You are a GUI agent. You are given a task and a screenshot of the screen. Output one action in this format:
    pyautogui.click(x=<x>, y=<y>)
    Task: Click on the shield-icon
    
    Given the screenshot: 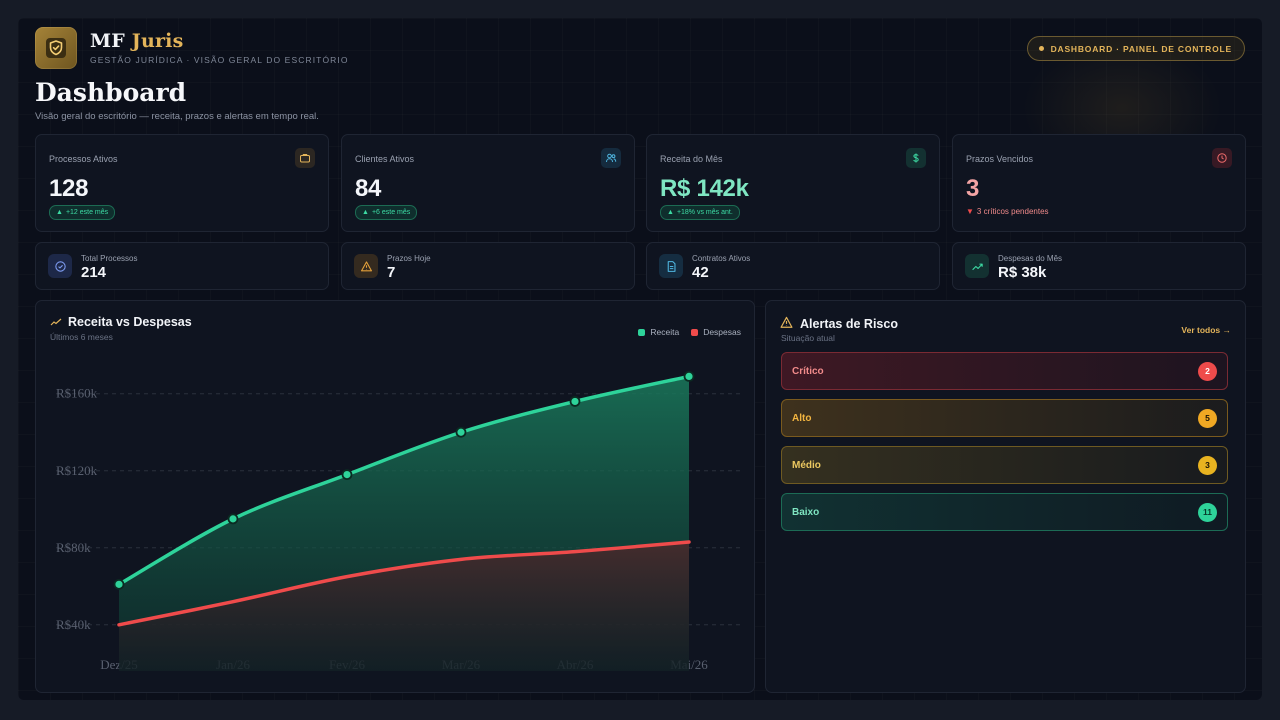 What is the action you would take?
    pyautogui.click(x=56, y=48)
    